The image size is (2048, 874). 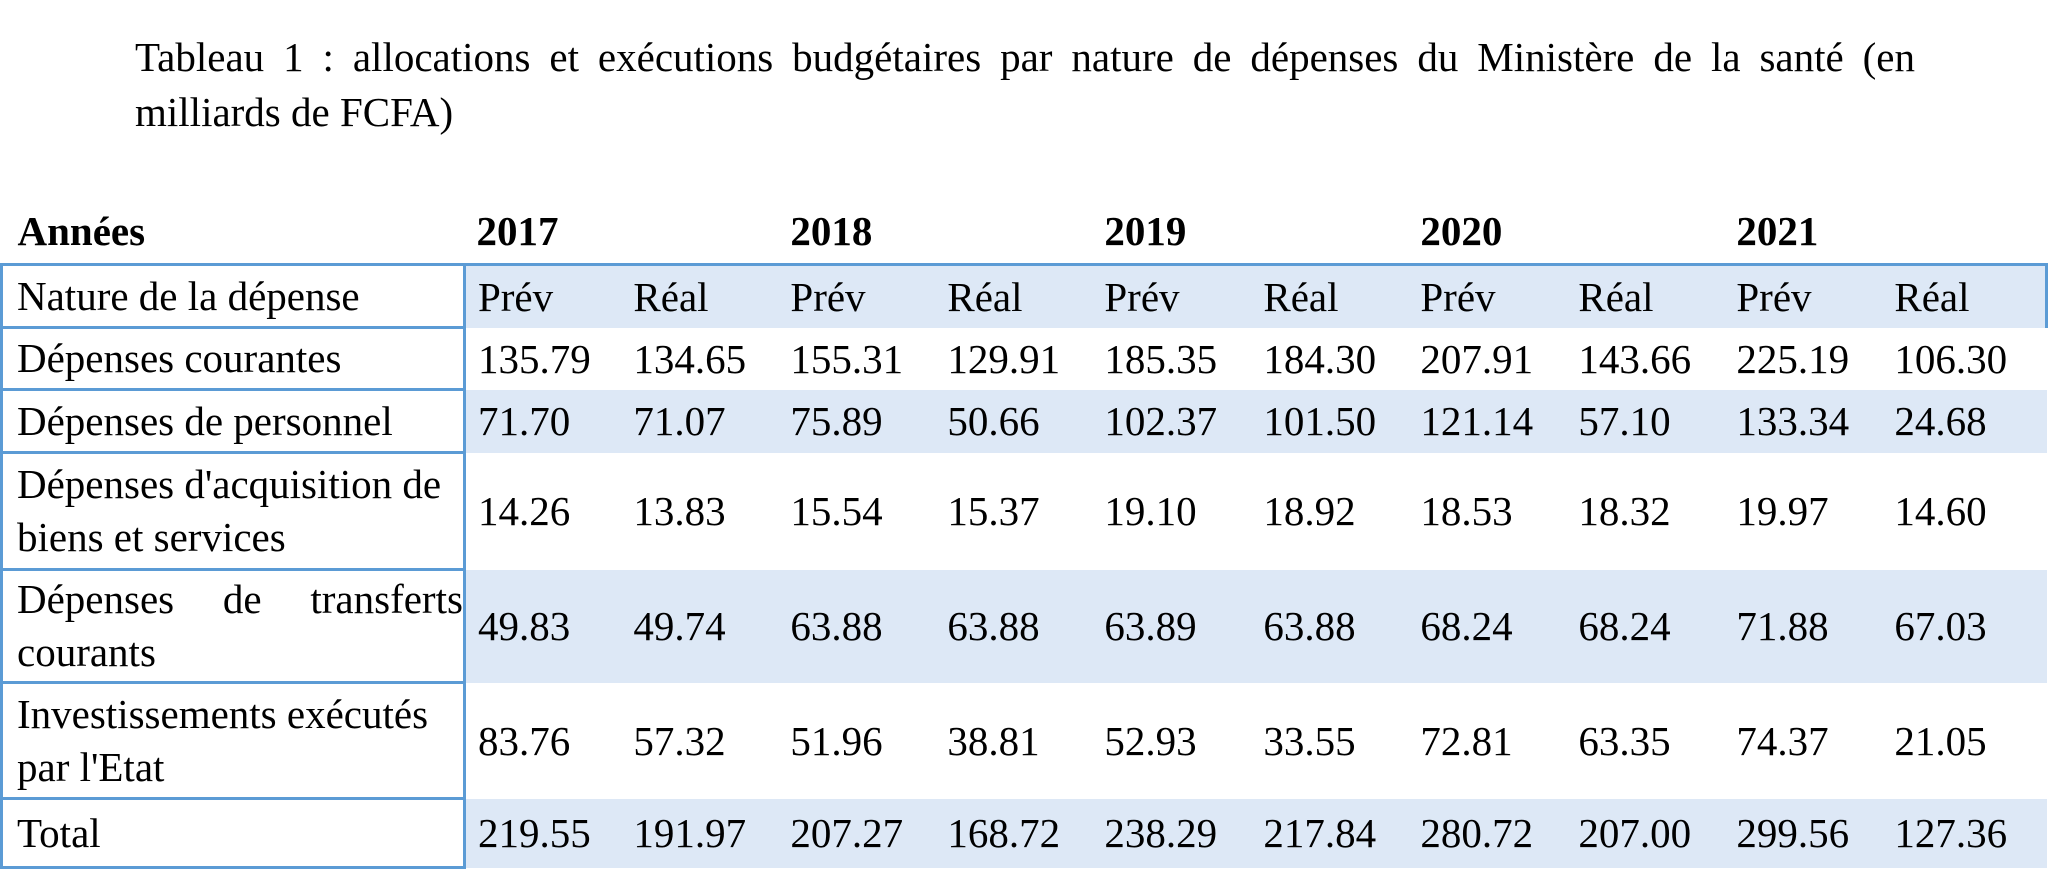 What do you see at coordinates (836, 511) in the screenshot?
I see `table-cell: 15.54` at bounding box center [836, 511].